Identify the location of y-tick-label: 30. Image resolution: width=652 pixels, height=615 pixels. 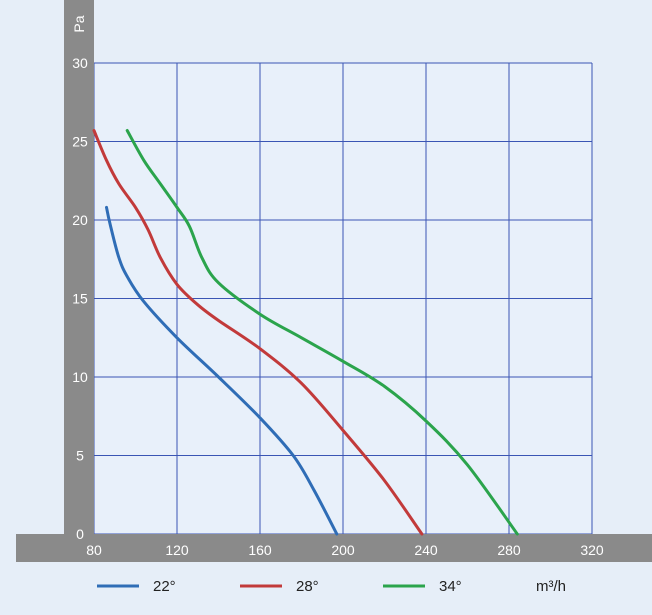
(80, 63).